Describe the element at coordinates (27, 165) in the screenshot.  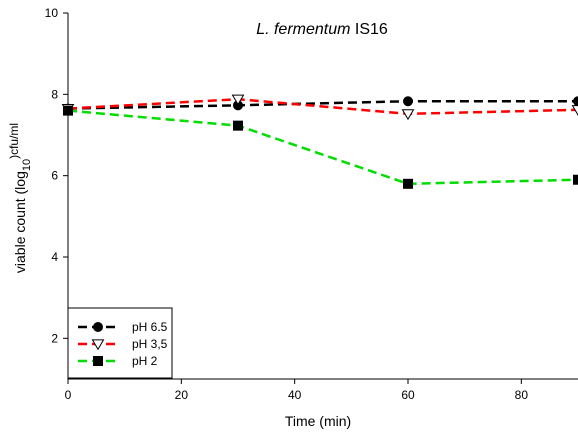
I see `y-axis-label-sub: 10` at that location.